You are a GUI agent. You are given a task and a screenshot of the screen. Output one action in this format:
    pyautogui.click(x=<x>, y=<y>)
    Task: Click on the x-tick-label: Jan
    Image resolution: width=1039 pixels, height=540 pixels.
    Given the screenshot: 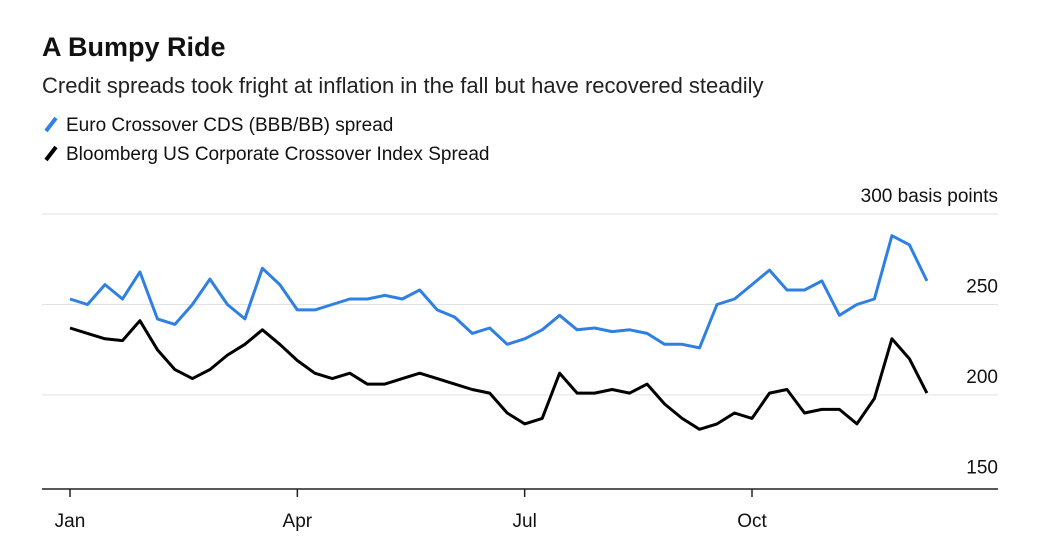 What is the action you would take?
    pyautogui.click(x=70, y=521)
    